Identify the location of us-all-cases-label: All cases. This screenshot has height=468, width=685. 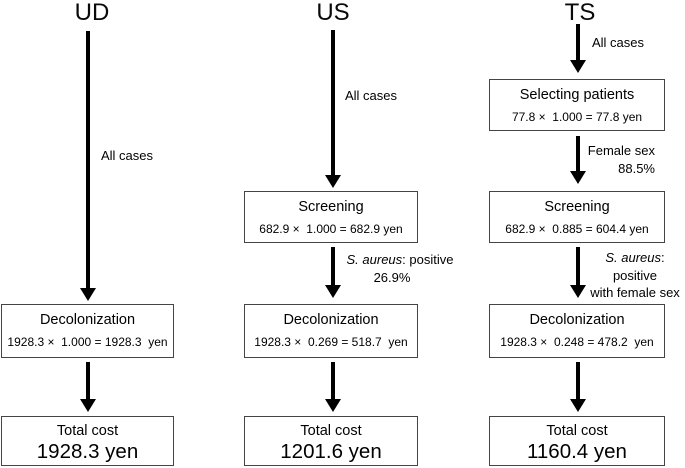
(371, 95).